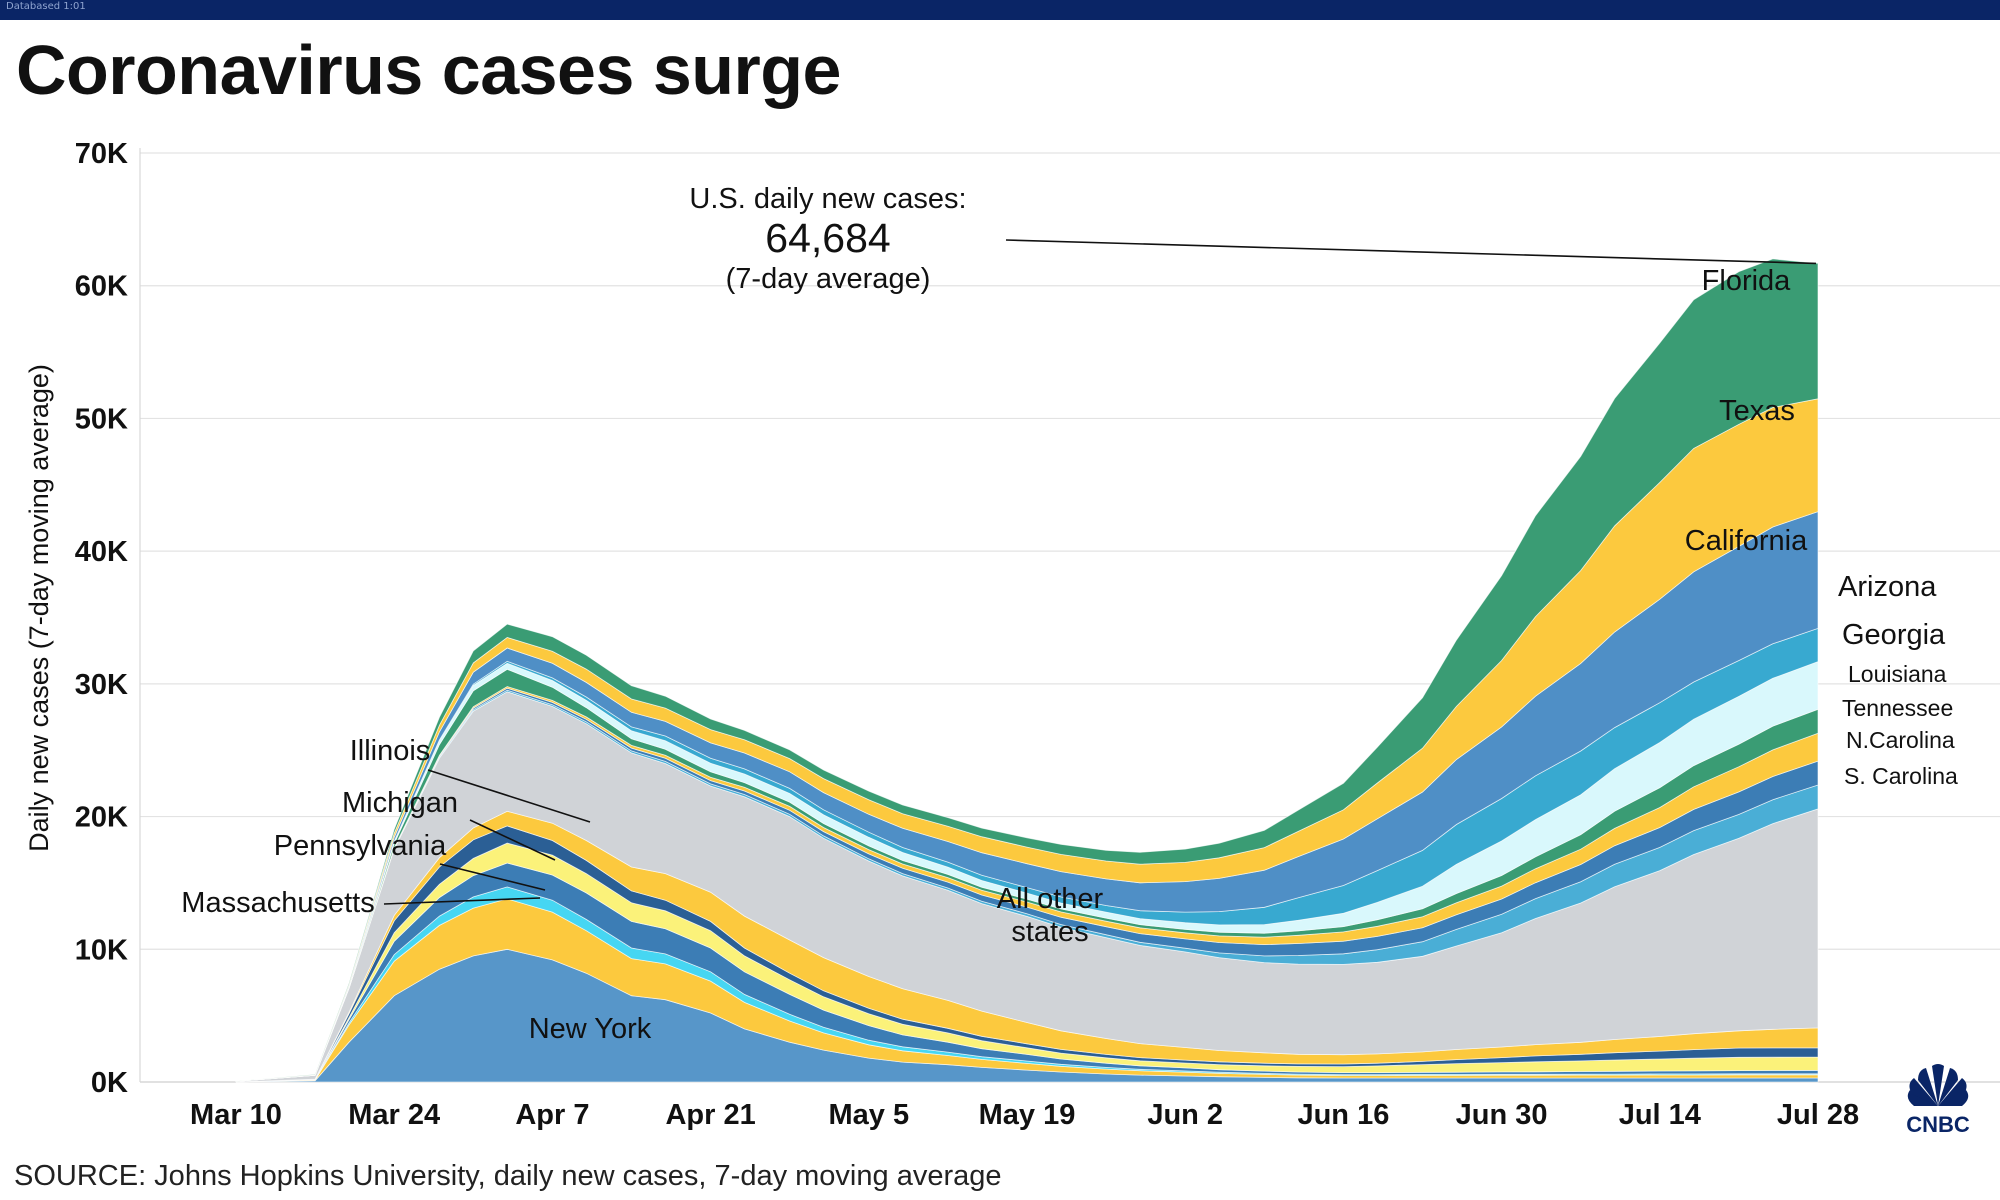  I want to click on label-arizona: Arizona, so click(1887, 587).